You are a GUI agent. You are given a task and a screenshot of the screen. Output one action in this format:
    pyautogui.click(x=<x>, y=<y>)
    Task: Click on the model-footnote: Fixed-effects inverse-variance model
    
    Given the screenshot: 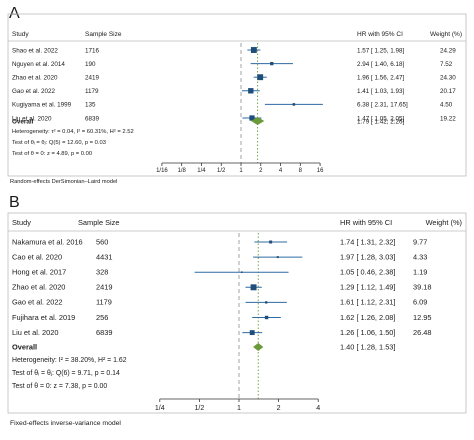 What is the action you would take?
    pyautogui.click(x=65, y=423)
    